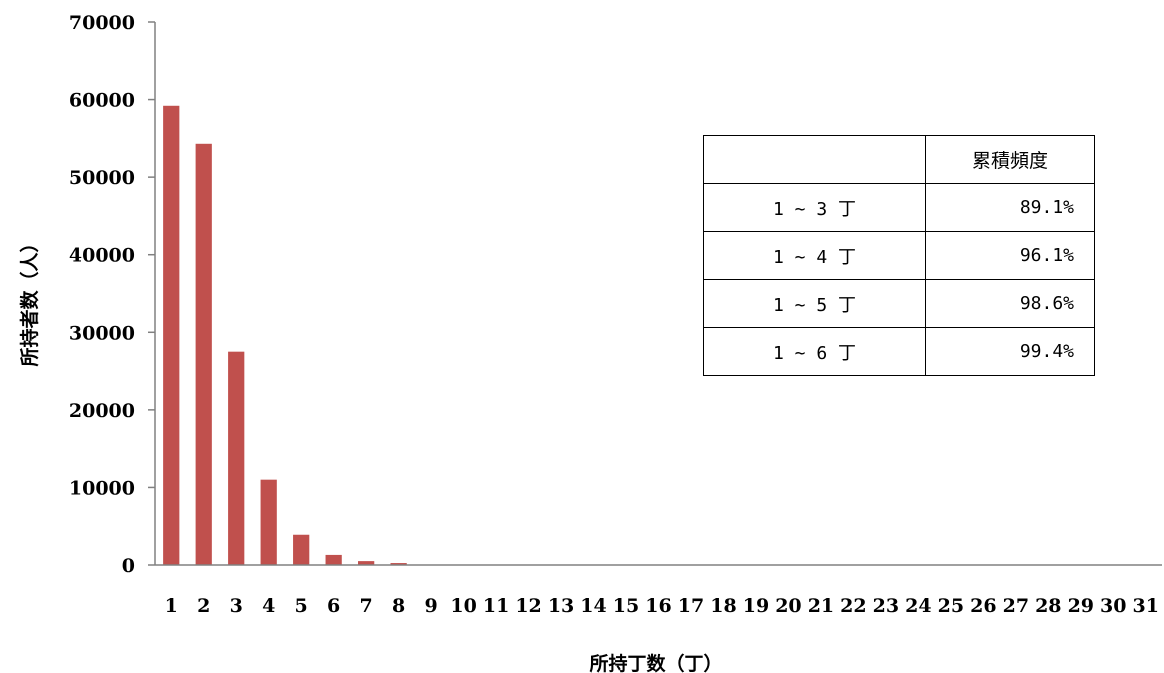 The height and width of the screenshot is (673, 1164). Describe the element at coordinates (1010, 159) in the screenshot. I see `table-header-cumulative-frequency: 累積頻度` at that location.